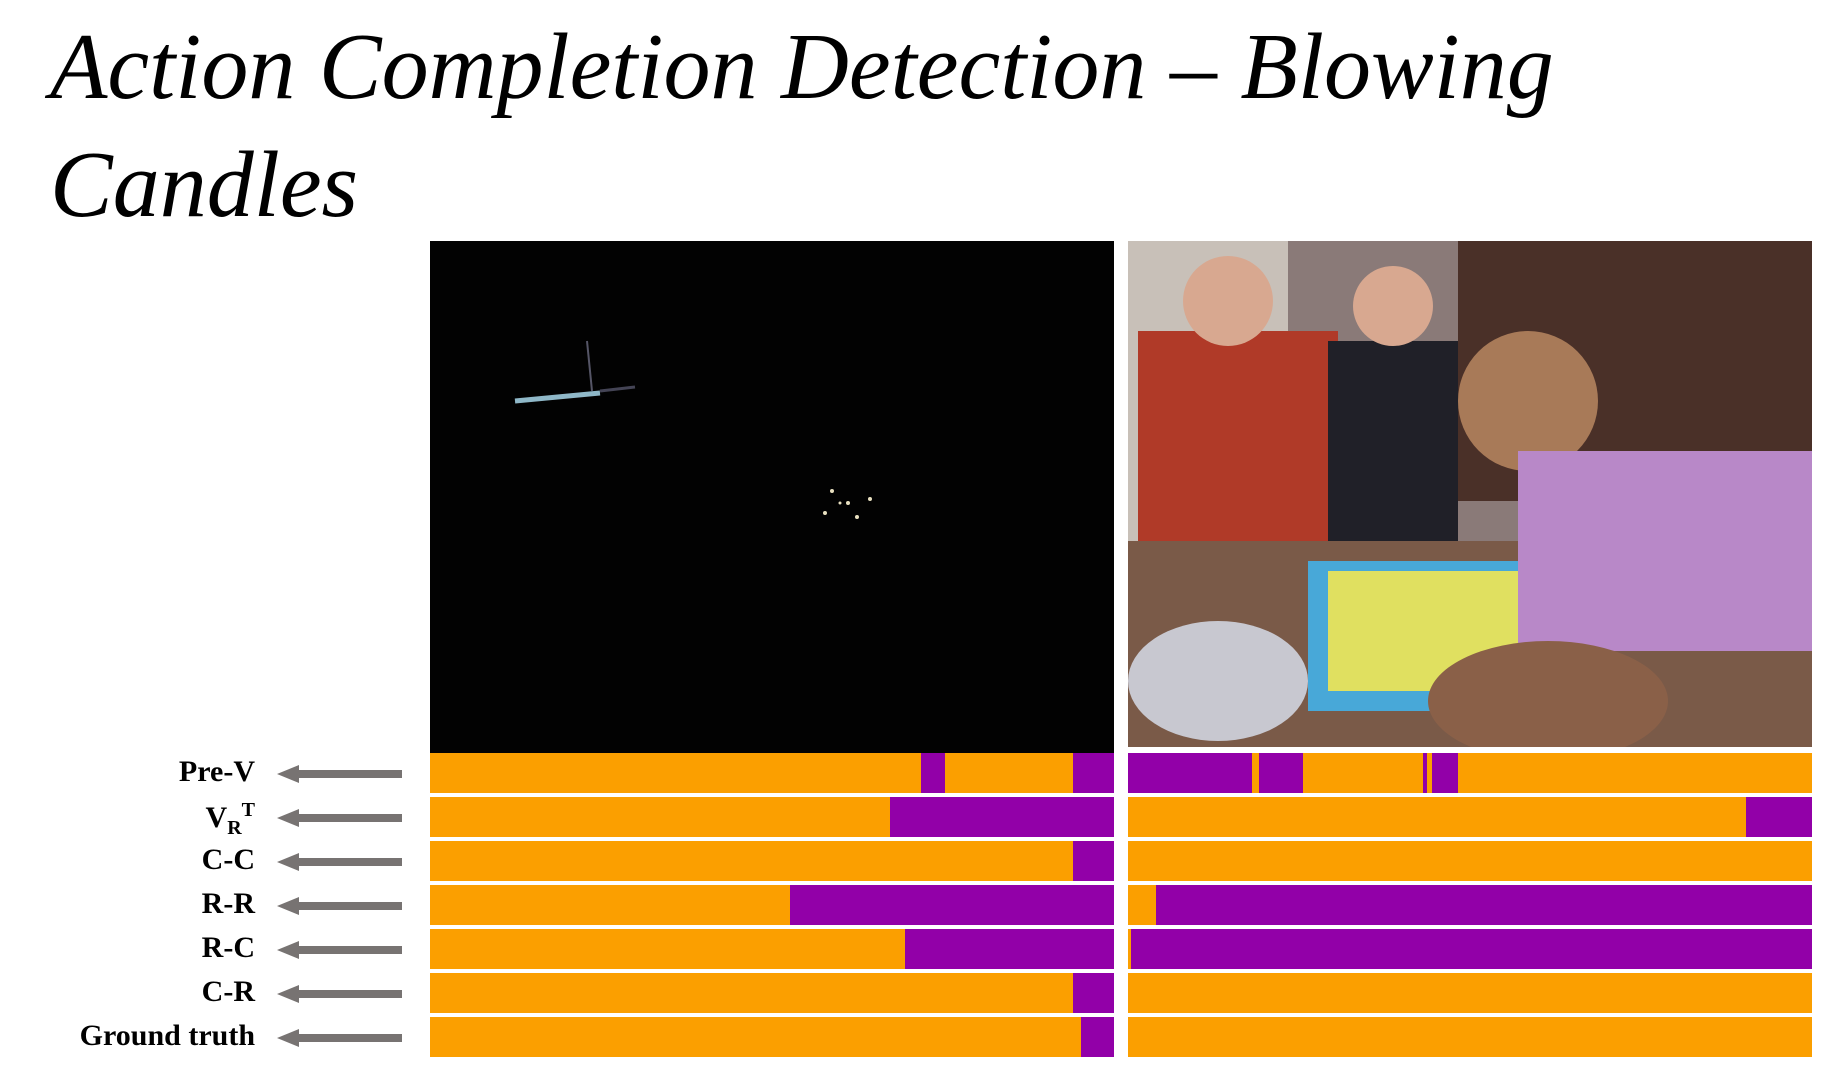 The height and width of the screenshot is (1078, 1828). What do you see at coordinates (1238, 446) in the screenshot?
I see `boy-red-jacket` at bounding box center [1238, 446].